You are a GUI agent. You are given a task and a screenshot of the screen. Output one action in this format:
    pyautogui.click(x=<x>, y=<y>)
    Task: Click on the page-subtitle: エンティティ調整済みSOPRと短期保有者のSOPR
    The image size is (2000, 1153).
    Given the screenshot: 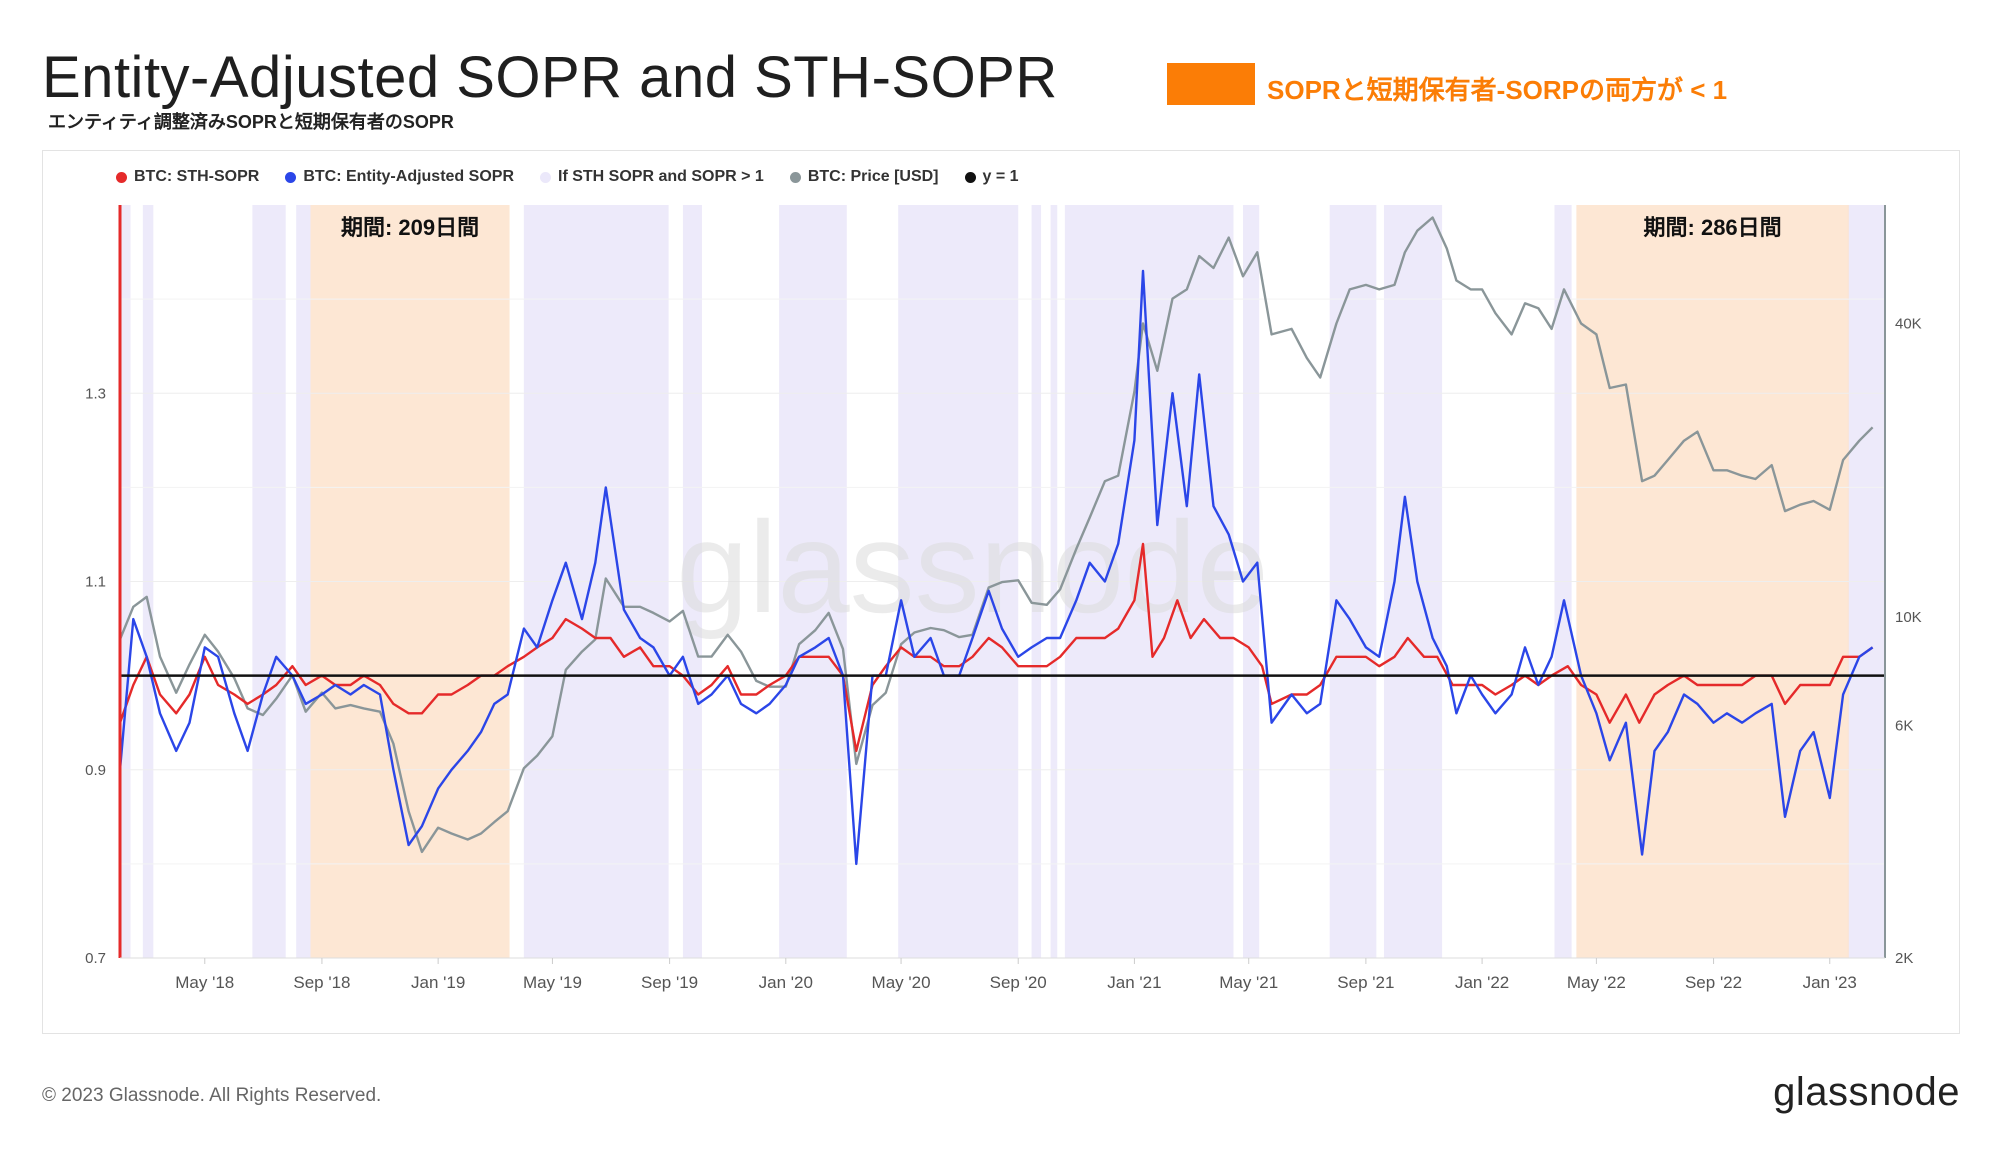 What is the action you would take?
    pyautogui.click(x=251, y=122)
    